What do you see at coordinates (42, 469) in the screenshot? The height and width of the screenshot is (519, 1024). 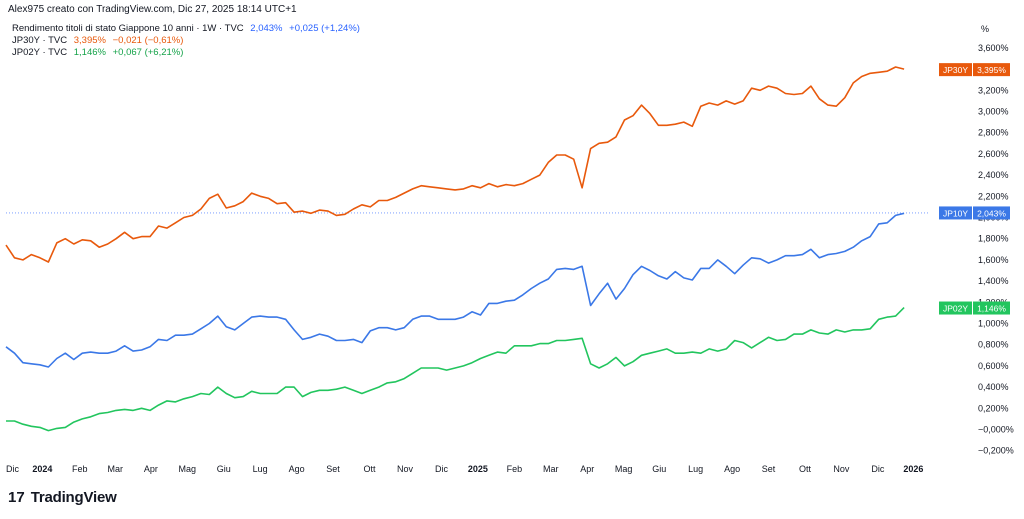 I see `x-tick-label: 2024` at bounding box center [42, 469].